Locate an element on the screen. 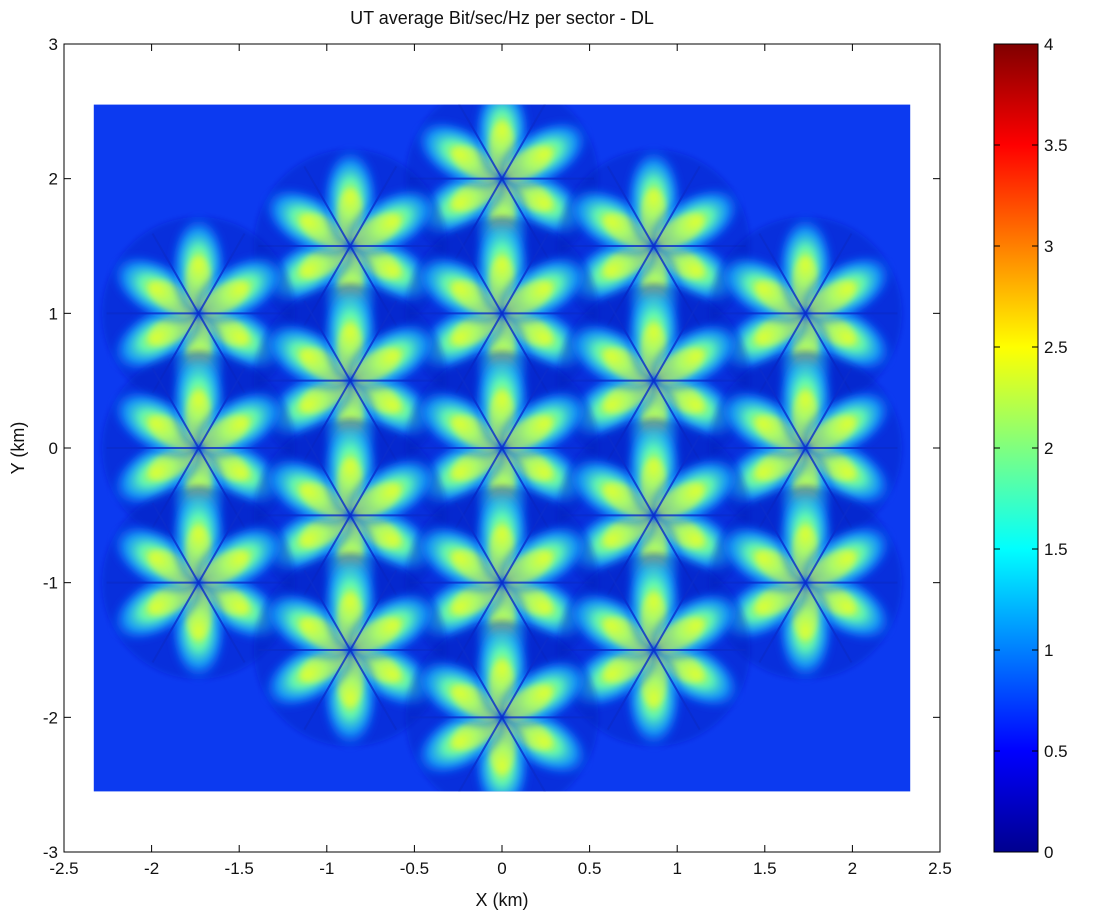  x-tick-label: 2 is located at coordinates (852, 868).